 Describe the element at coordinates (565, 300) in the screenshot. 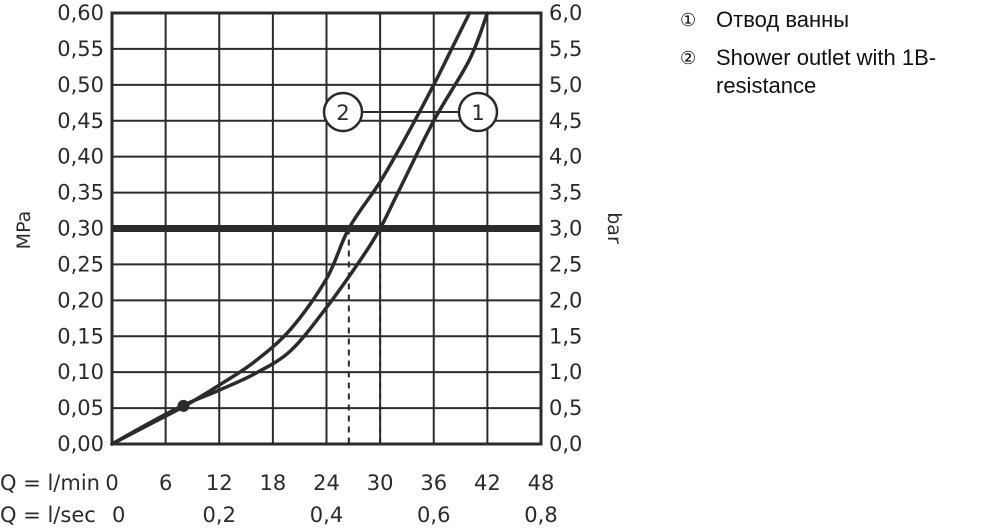

I see `right-tick-label: 2,0` at that location.